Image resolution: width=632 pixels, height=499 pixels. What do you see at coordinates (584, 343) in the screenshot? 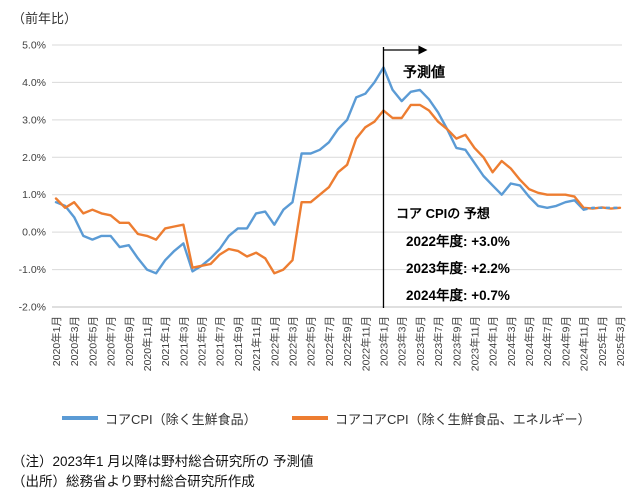
I see `x-tick-label: 2024年11月` at bounding box center [584, 343].